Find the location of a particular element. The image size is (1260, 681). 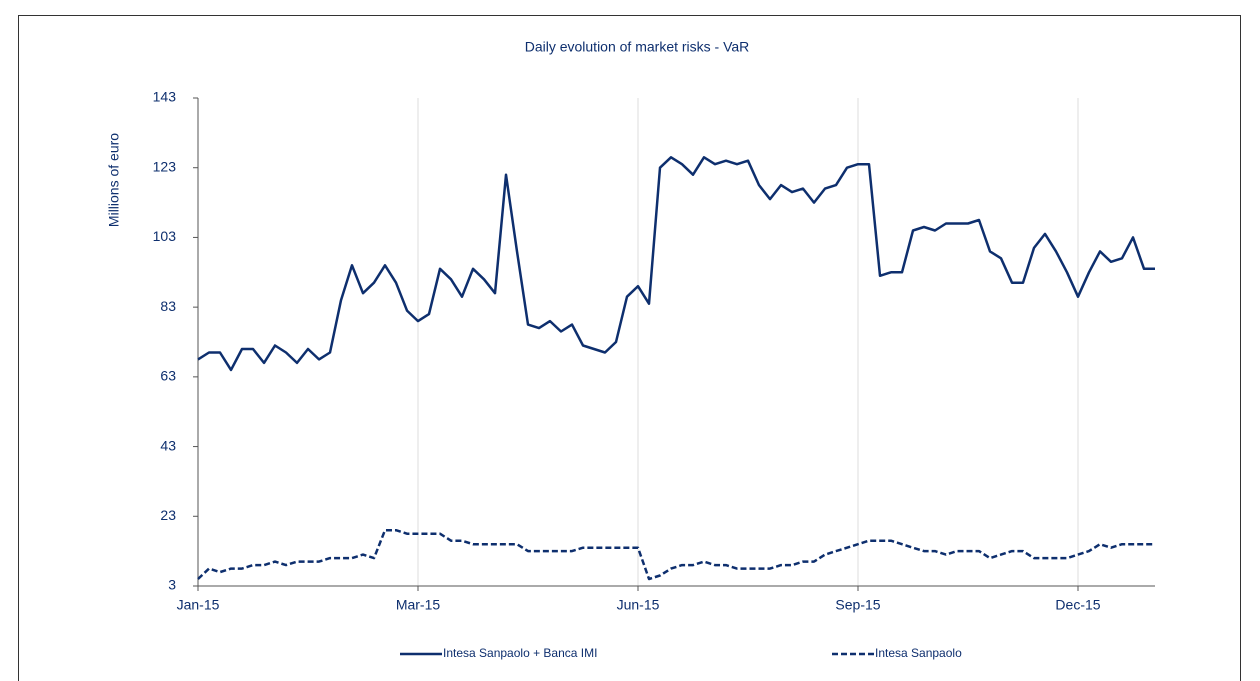

x-tick-label: Jan-15 is located at coordinates (198, 605).